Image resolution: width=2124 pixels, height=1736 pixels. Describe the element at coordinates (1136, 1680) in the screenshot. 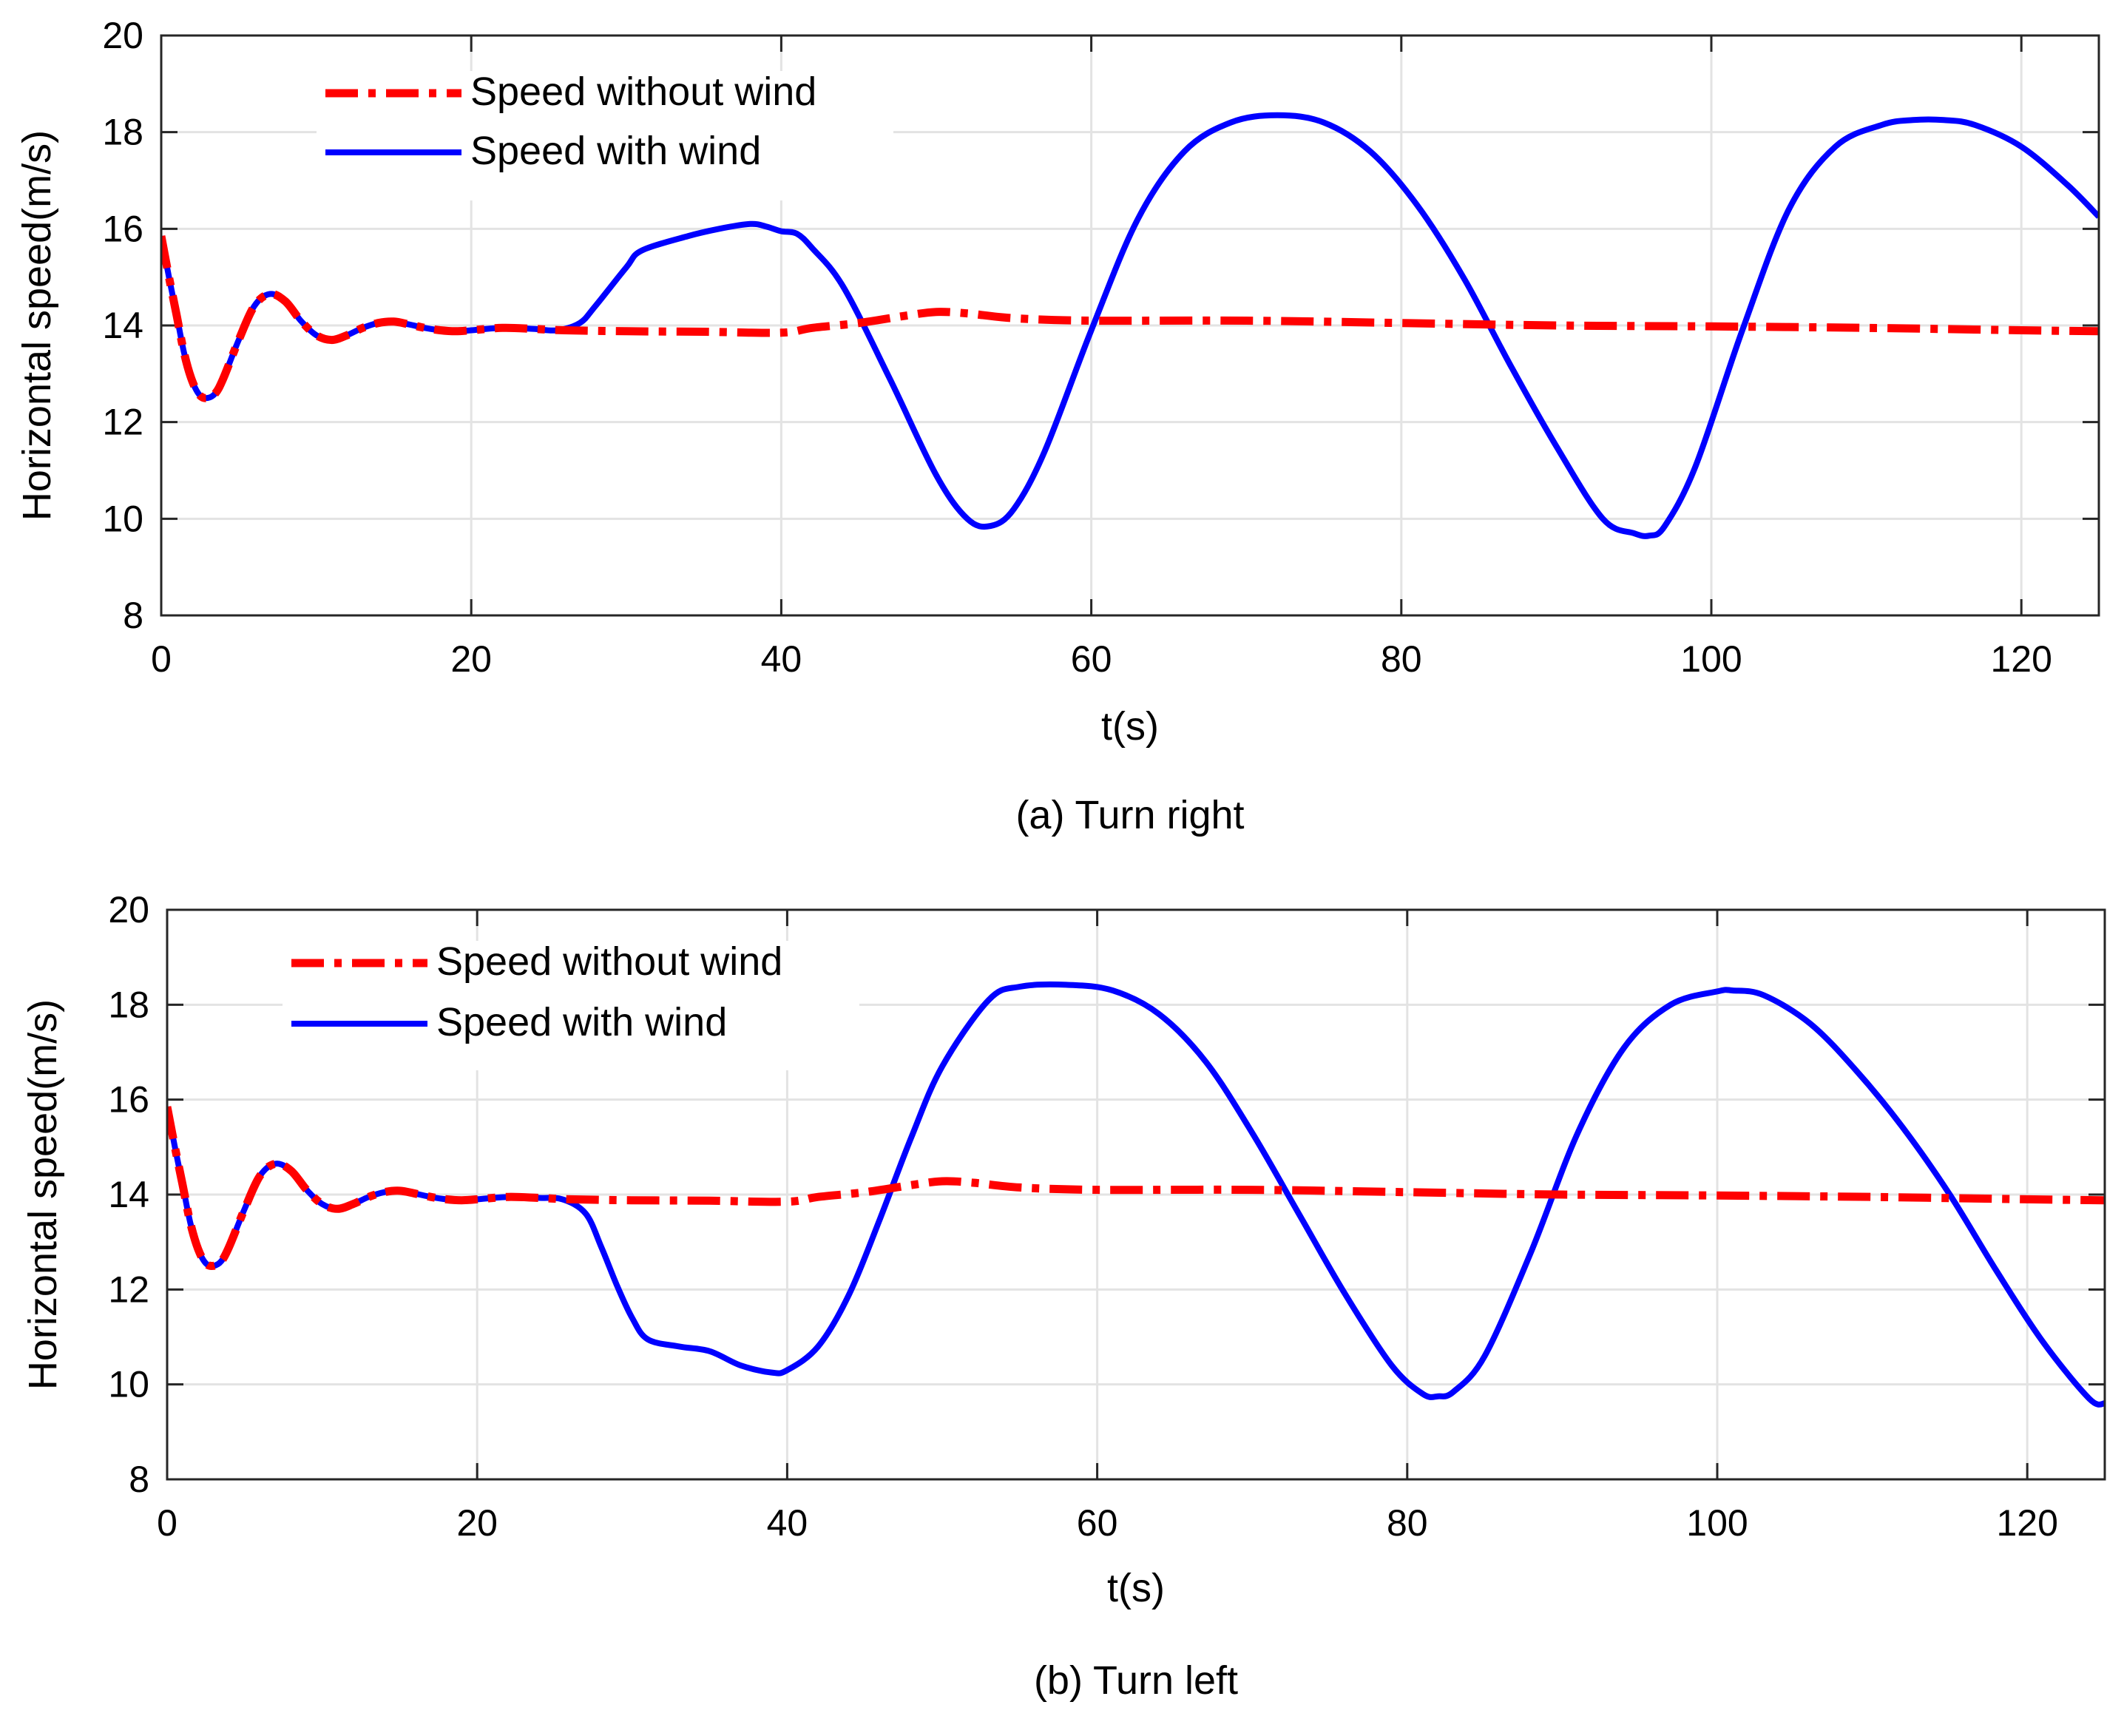

I see `chart-caption: (b) Turn left` at that location.